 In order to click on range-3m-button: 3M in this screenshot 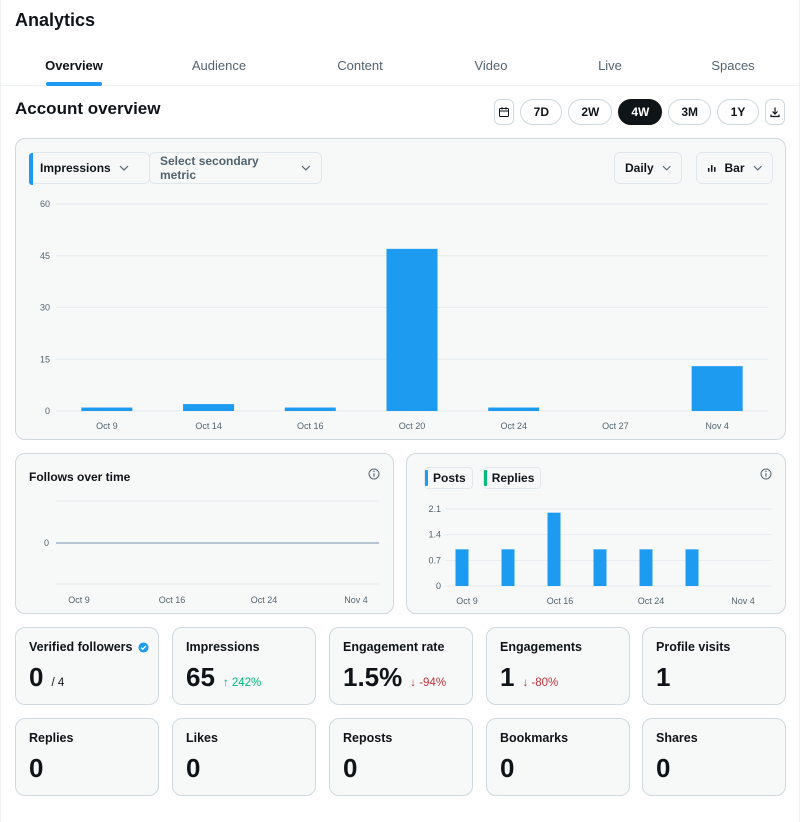, I will do `click(689, 112)`.